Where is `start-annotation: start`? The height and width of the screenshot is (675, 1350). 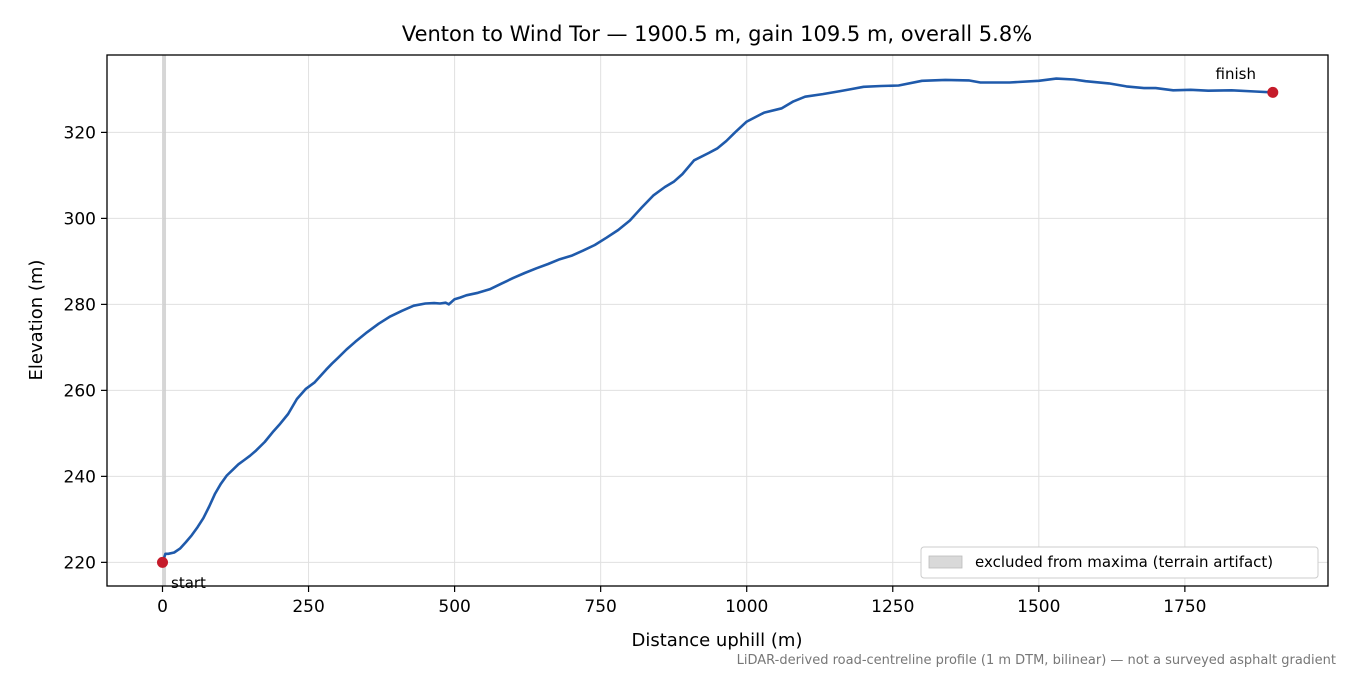
start-annotation: start is located at coordinates (188, 583).